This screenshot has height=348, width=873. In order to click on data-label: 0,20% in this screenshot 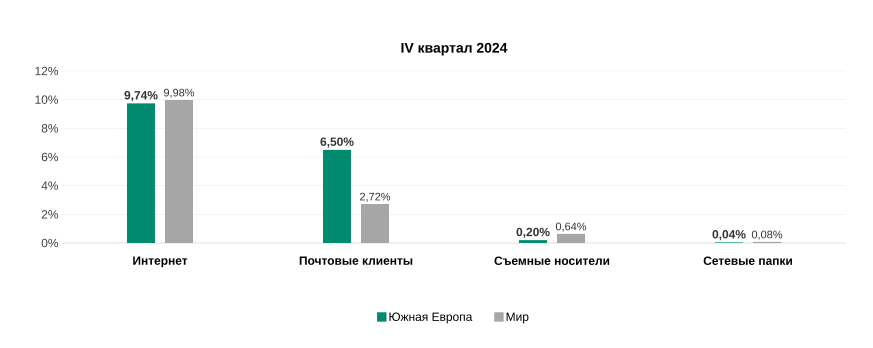, I will do `click(533, 233)`.